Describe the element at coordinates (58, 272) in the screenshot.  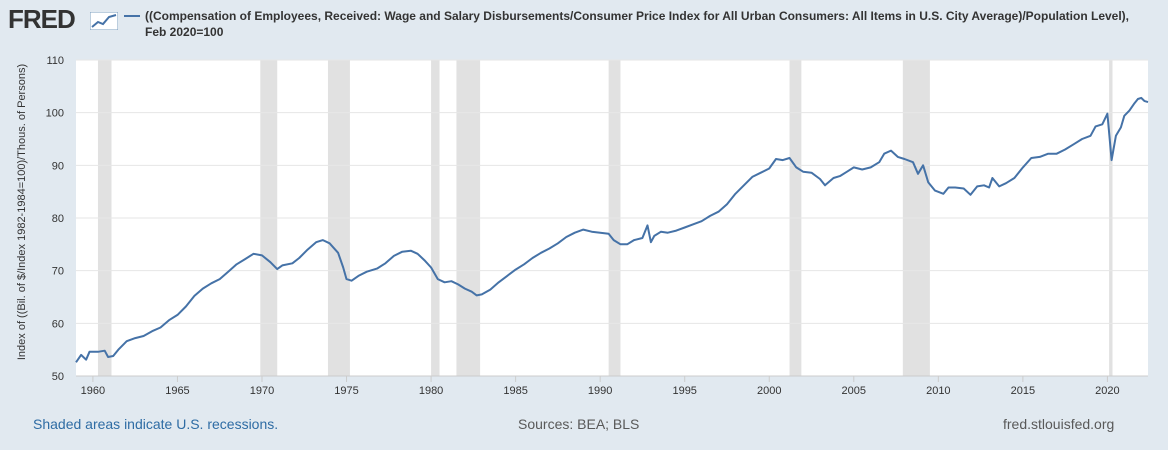
I see `y-tick-label: 70` at that location.